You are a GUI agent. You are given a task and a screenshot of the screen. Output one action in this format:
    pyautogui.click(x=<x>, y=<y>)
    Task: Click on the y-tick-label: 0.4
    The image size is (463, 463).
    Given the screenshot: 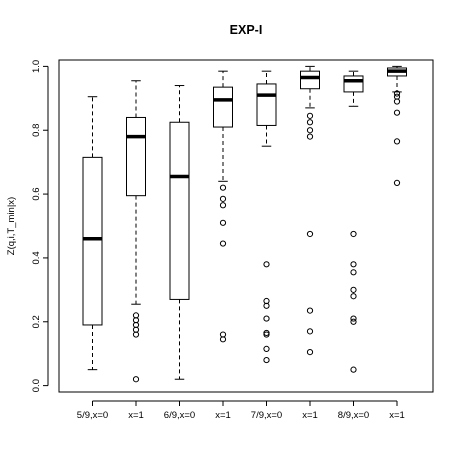 What is the action you would take?
    pyautogui.click(x=36, y=257)
    